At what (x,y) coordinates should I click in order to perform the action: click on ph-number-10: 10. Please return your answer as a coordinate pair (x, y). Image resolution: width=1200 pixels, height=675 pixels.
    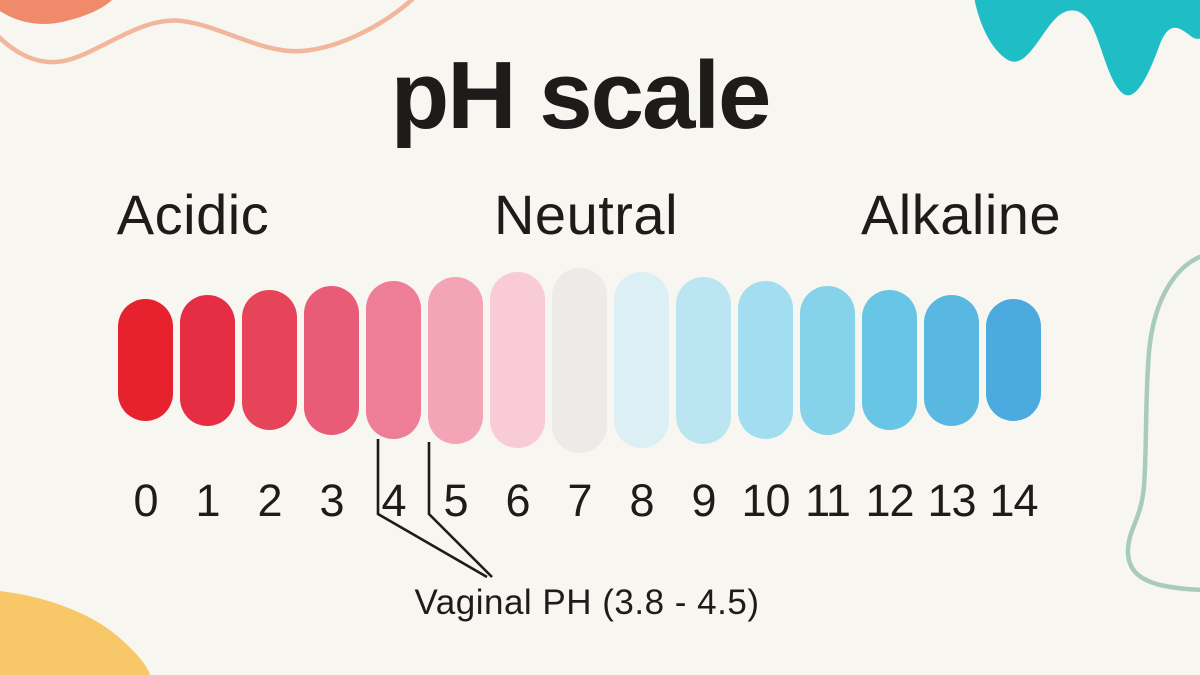
    Looking at the image, I should click on (765, 500).